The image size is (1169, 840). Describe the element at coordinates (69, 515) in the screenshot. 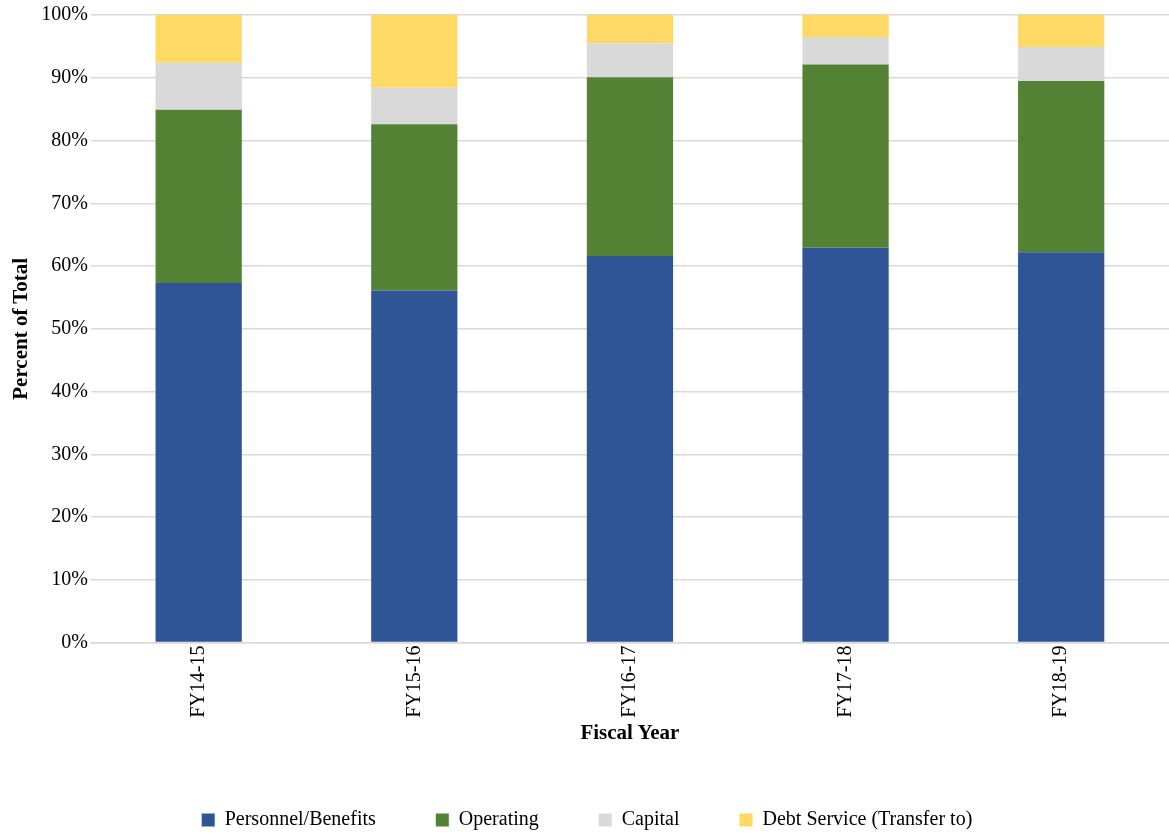

I see `y-tick-label: 20%` at that location.